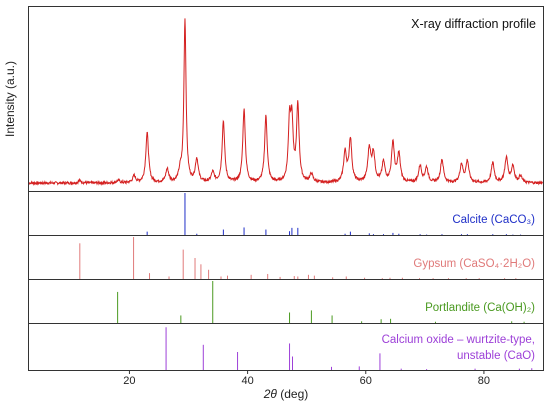 The image size is (550, 408). Describe the element at coordinates (474, 264) in the screenshot. I see `panel-label-gypsum: Gypsum (CaSO₄·2H₂O)` at that location.